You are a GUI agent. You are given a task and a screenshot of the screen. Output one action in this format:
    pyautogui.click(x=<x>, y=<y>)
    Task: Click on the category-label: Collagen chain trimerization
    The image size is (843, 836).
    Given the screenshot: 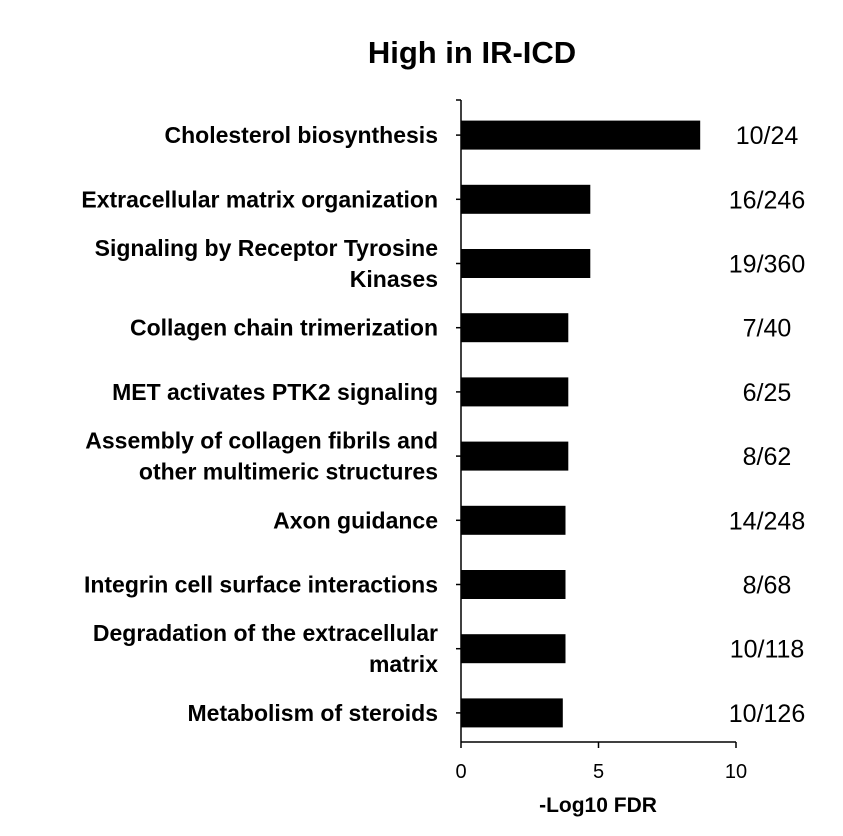 What is the action you would take?
    pyautogui.click(x=284, y=328)
    